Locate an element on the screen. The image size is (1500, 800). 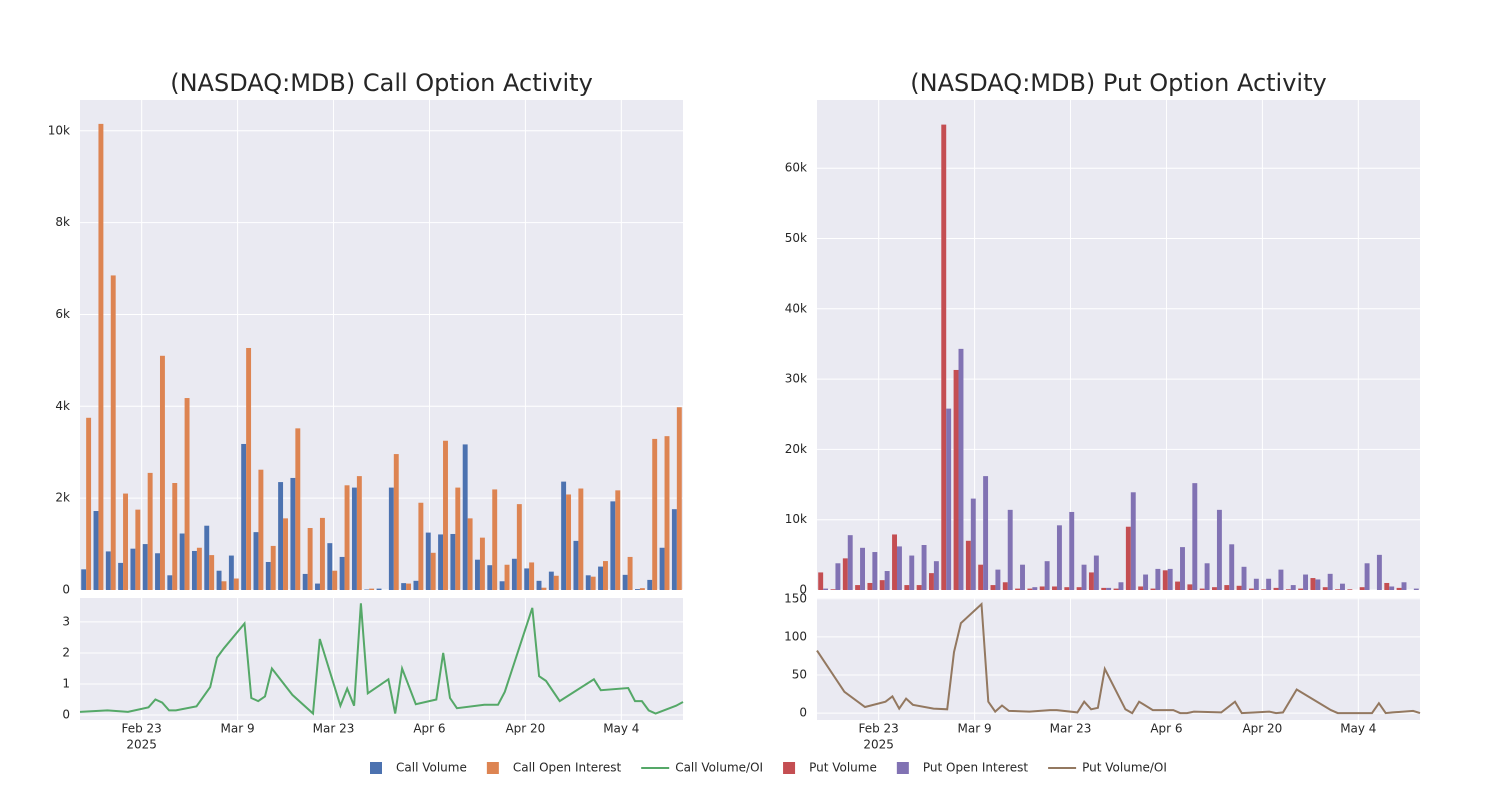
plot-bg is located at coordinates (1118, 659).